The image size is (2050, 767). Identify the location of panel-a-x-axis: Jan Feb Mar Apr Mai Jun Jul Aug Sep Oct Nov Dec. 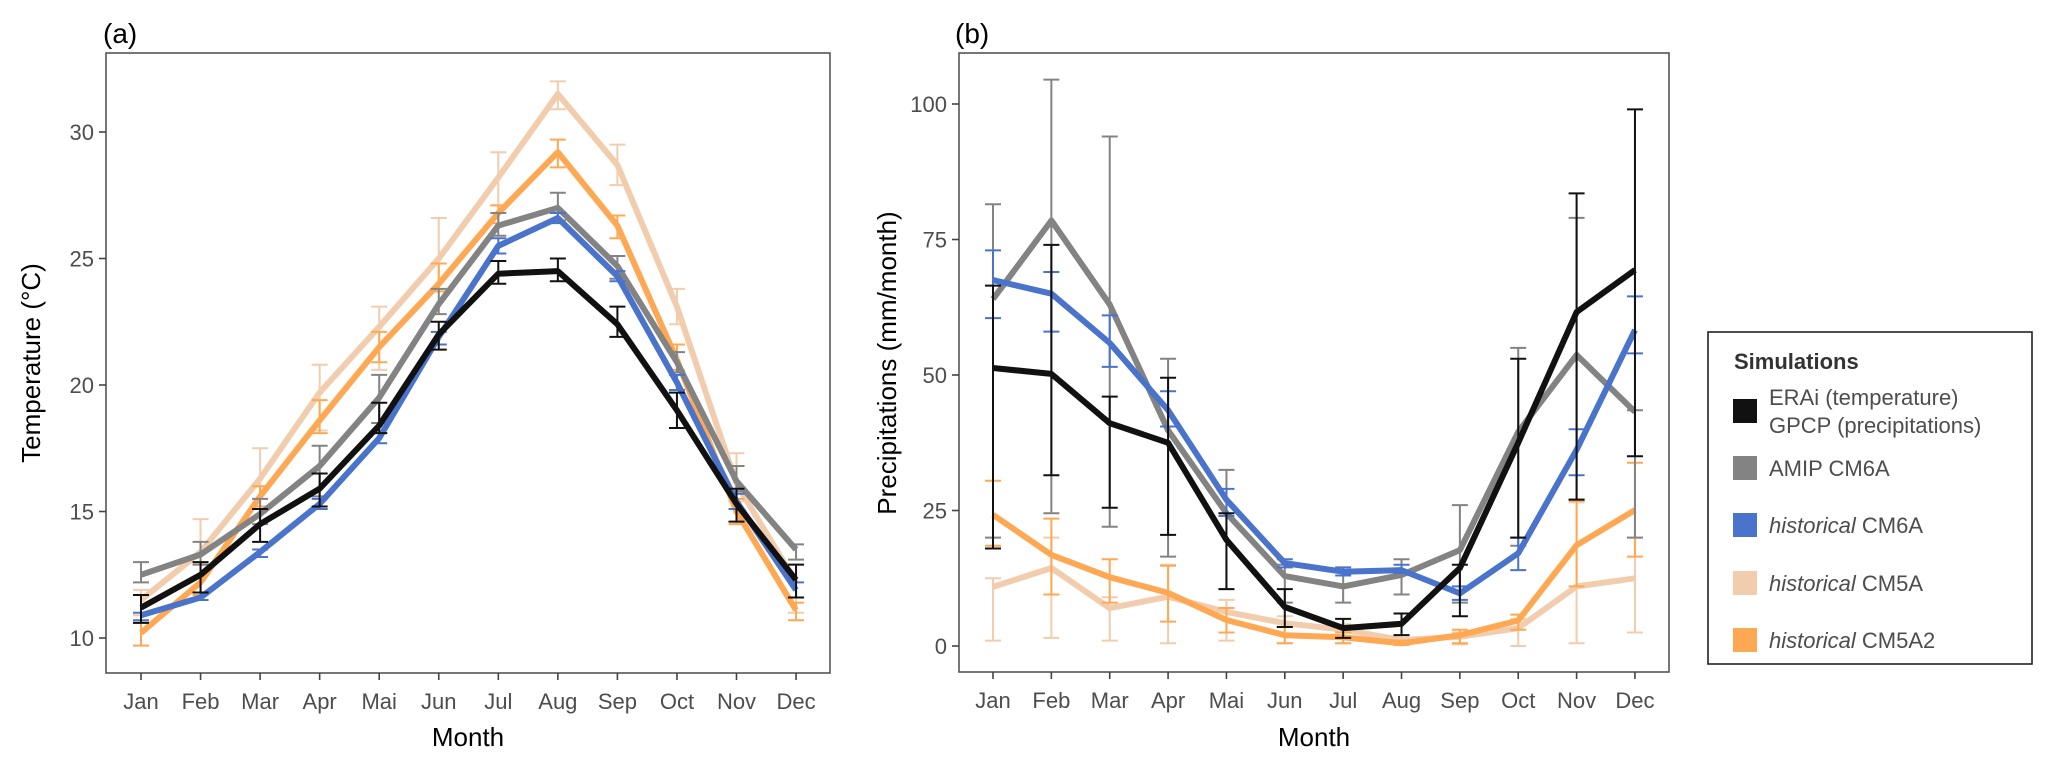
(469, 693).